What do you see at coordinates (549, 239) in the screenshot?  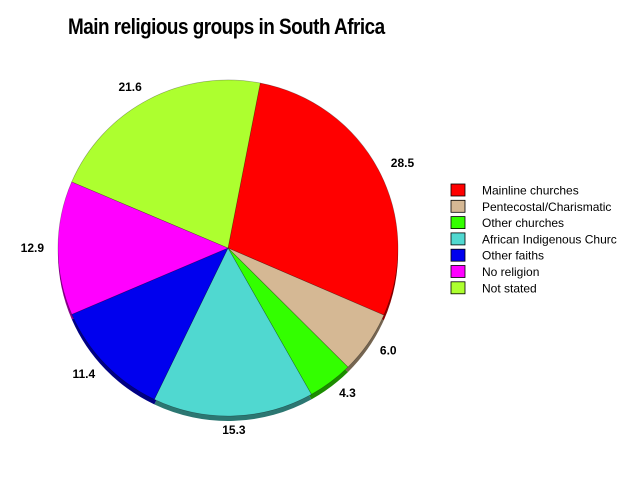 I see `legend-label: African Indigenous Churc` at bounding box center [549, 239].